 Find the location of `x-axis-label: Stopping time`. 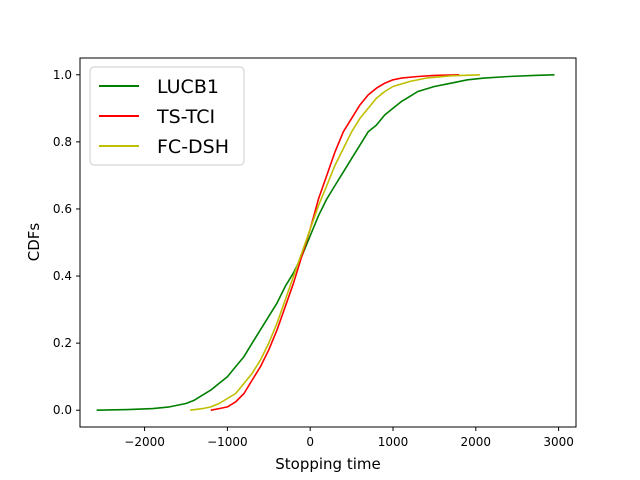

x-axis-label: Stopping time is located at coordinates (327, 464).